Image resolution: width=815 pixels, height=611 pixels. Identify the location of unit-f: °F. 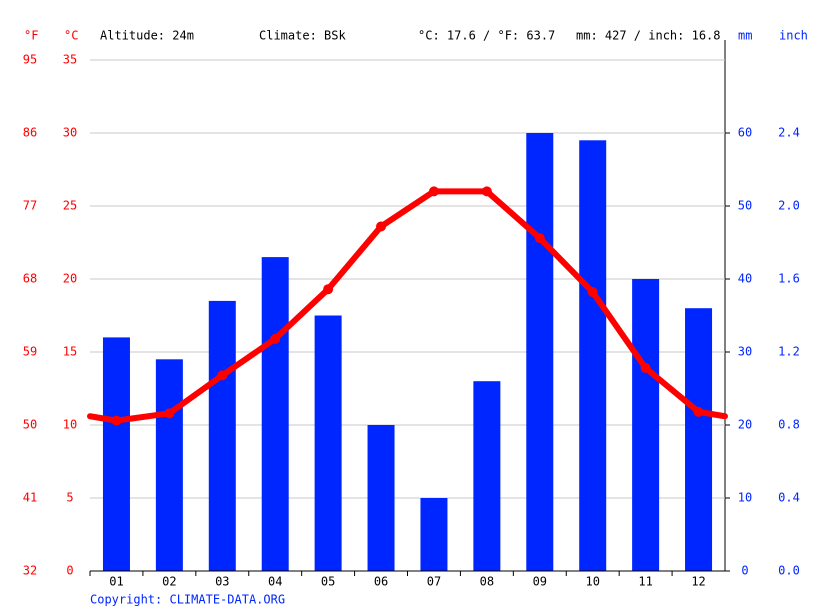
(31, 36).